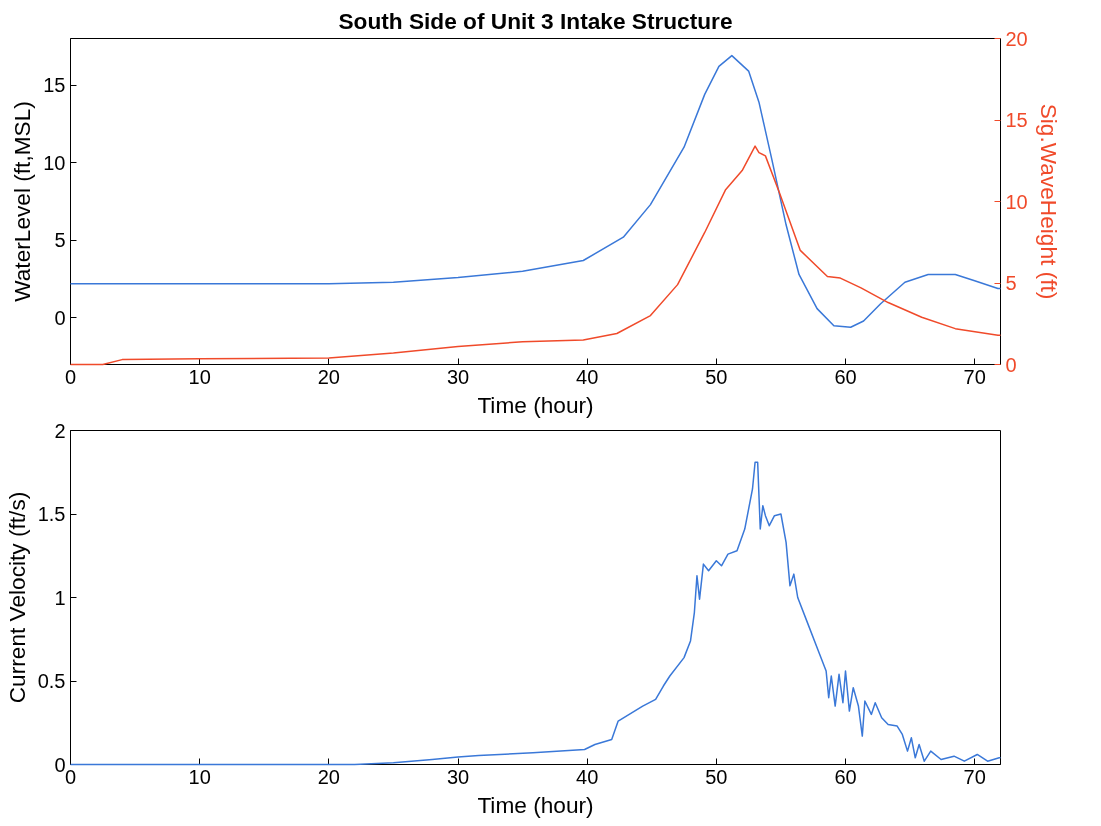  I want to click on y-tick-label: 15, so click(54, 85).